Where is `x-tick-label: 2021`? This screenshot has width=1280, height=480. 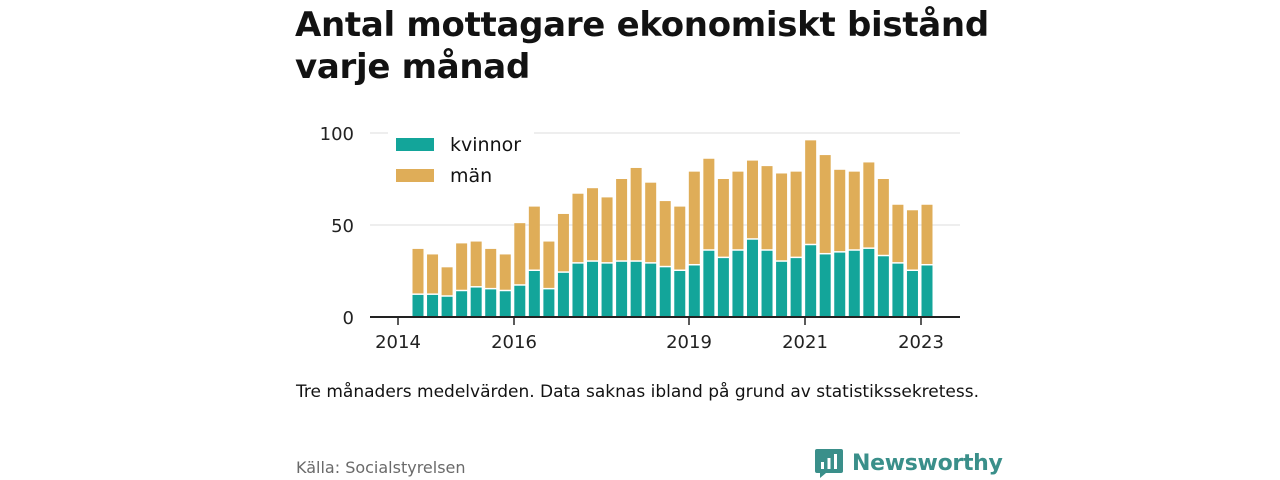
x-tick-label: 2021 is located at coordinates (805, 342).